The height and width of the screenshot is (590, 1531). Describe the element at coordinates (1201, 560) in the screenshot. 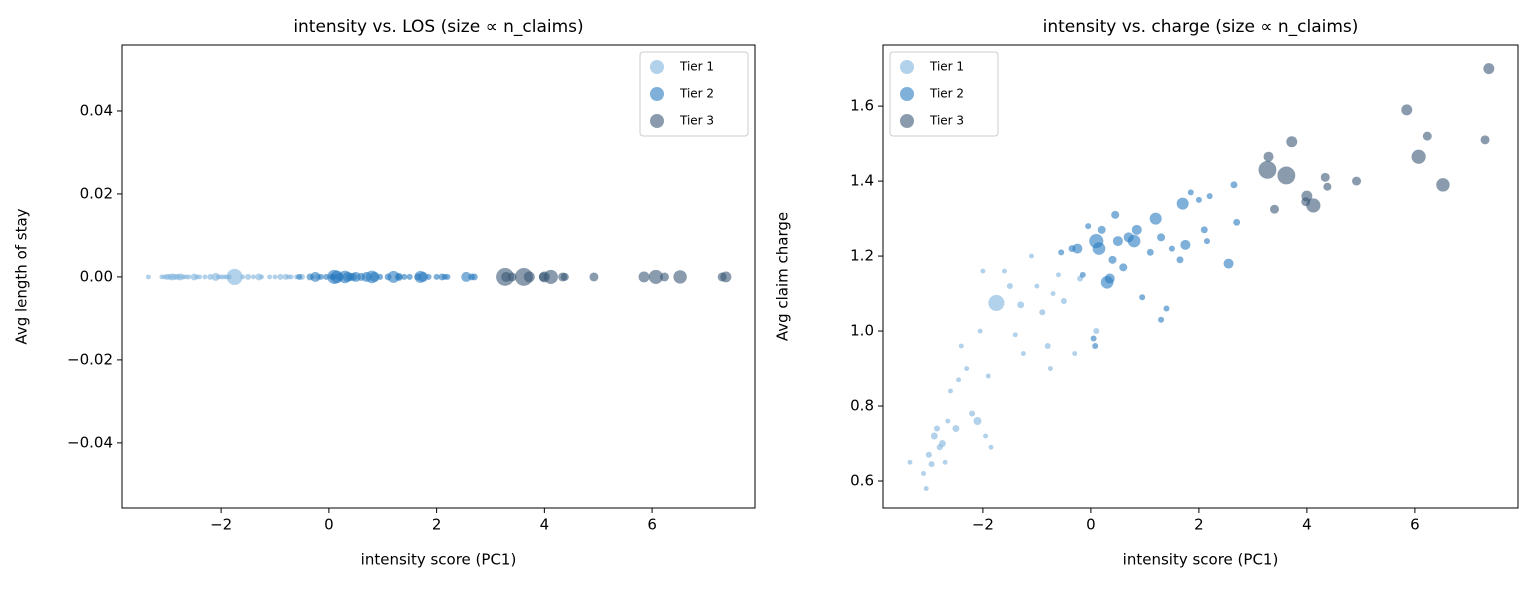

I see `x-axis-label: intensity score (PC1)` at that location.